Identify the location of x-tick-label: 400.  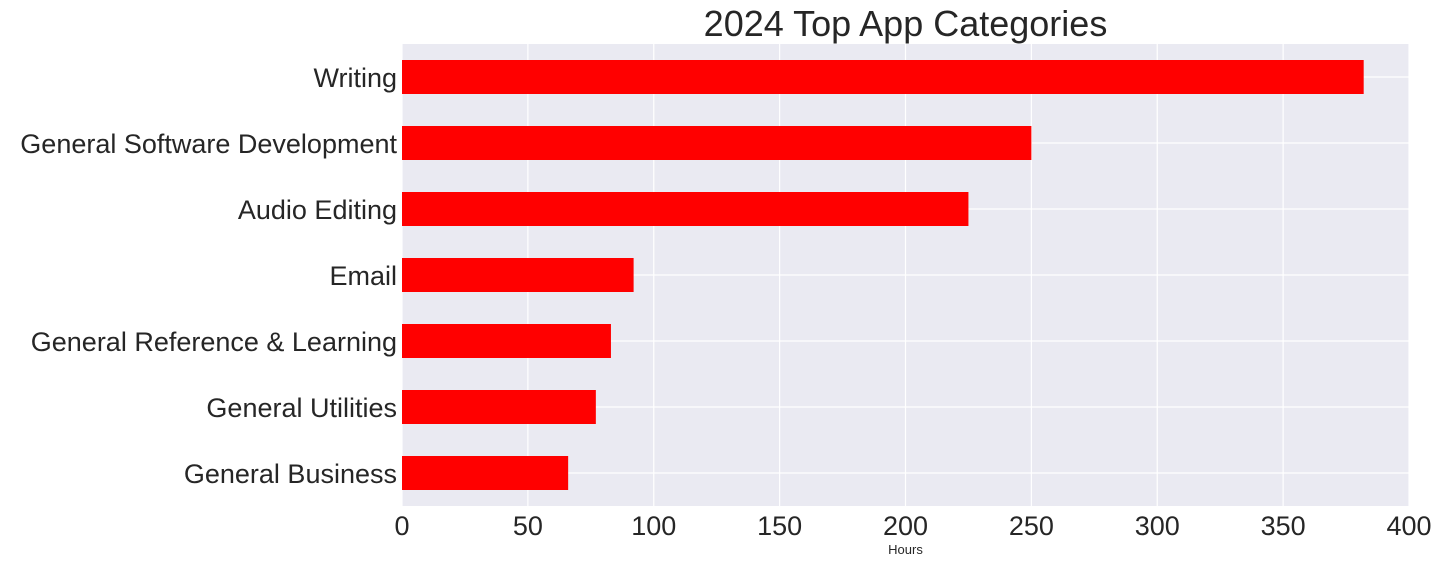
(1408, 526).